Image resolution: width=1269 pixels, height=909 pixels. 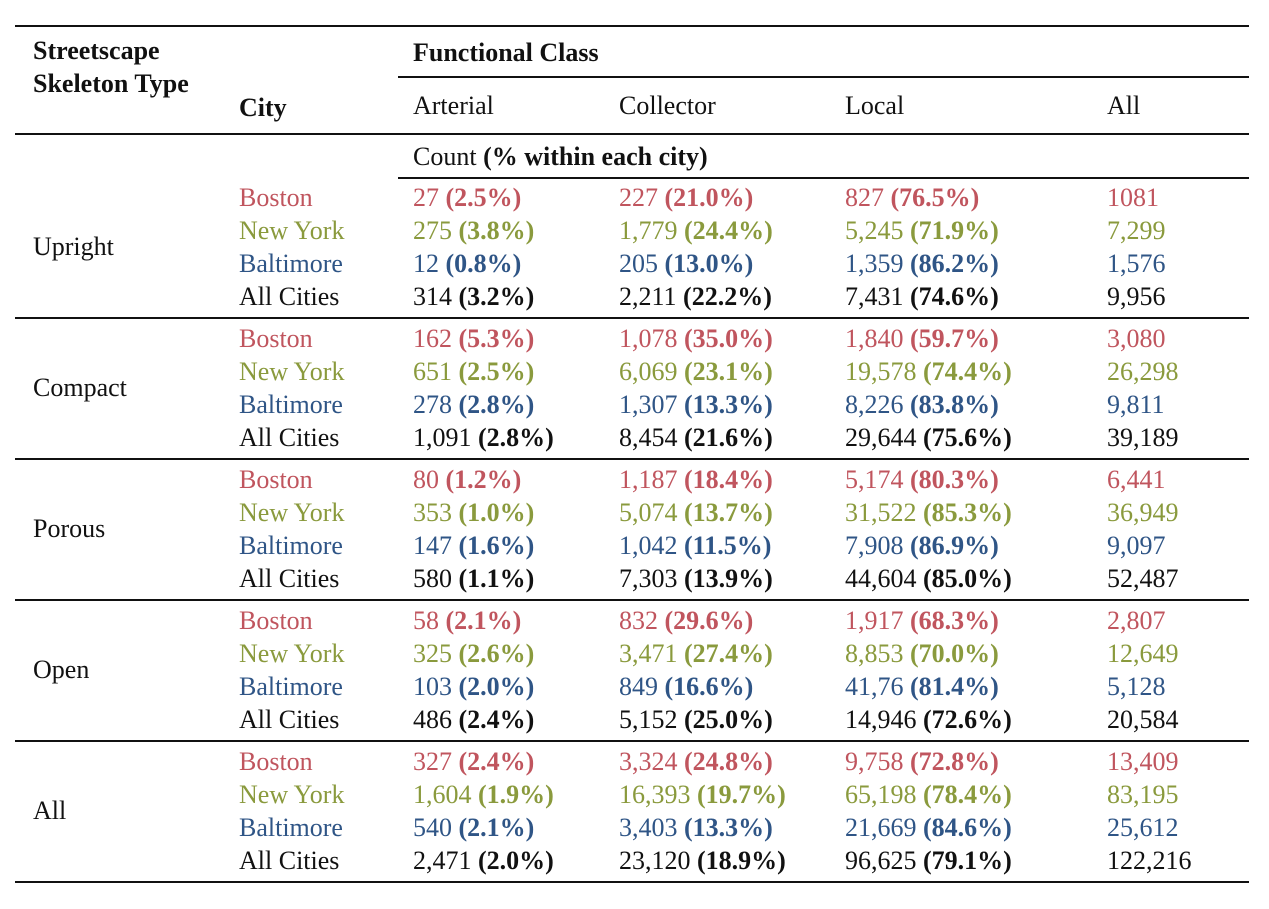 I want to click on count-value: 5,152, so click(x=651, y=719).